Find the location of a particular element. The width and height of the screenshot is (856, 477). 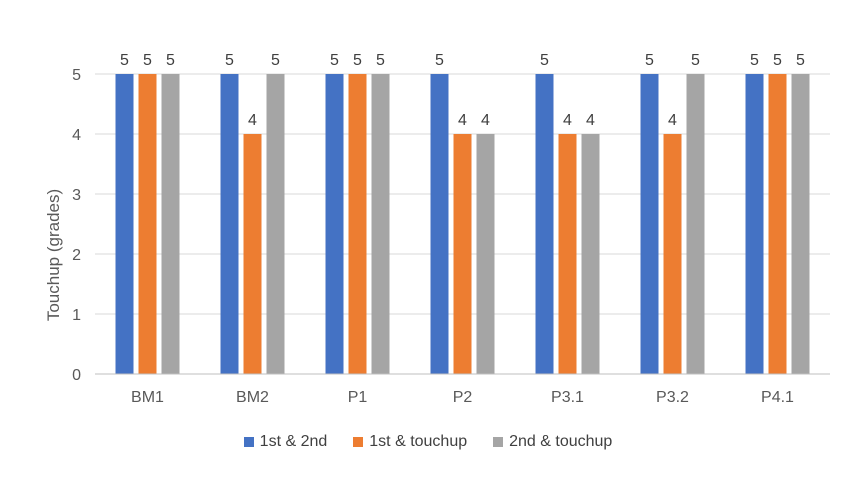

x-tick-label: P4.1 is located at coordinates (777, 397).